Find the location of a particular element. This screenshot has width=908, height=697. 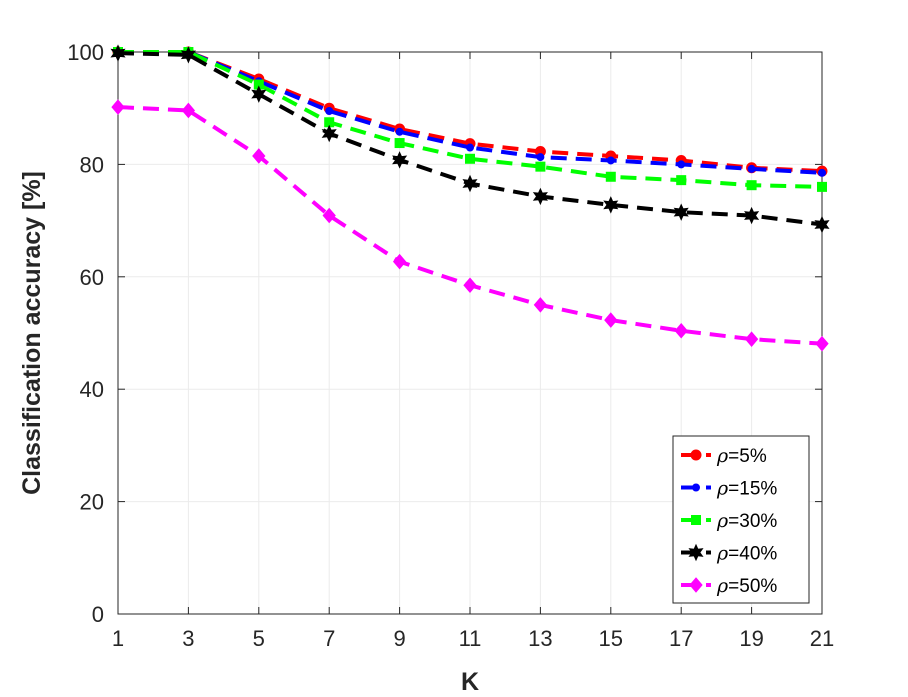

legend-item: ρ=5% is located at coordinates (724, 456).